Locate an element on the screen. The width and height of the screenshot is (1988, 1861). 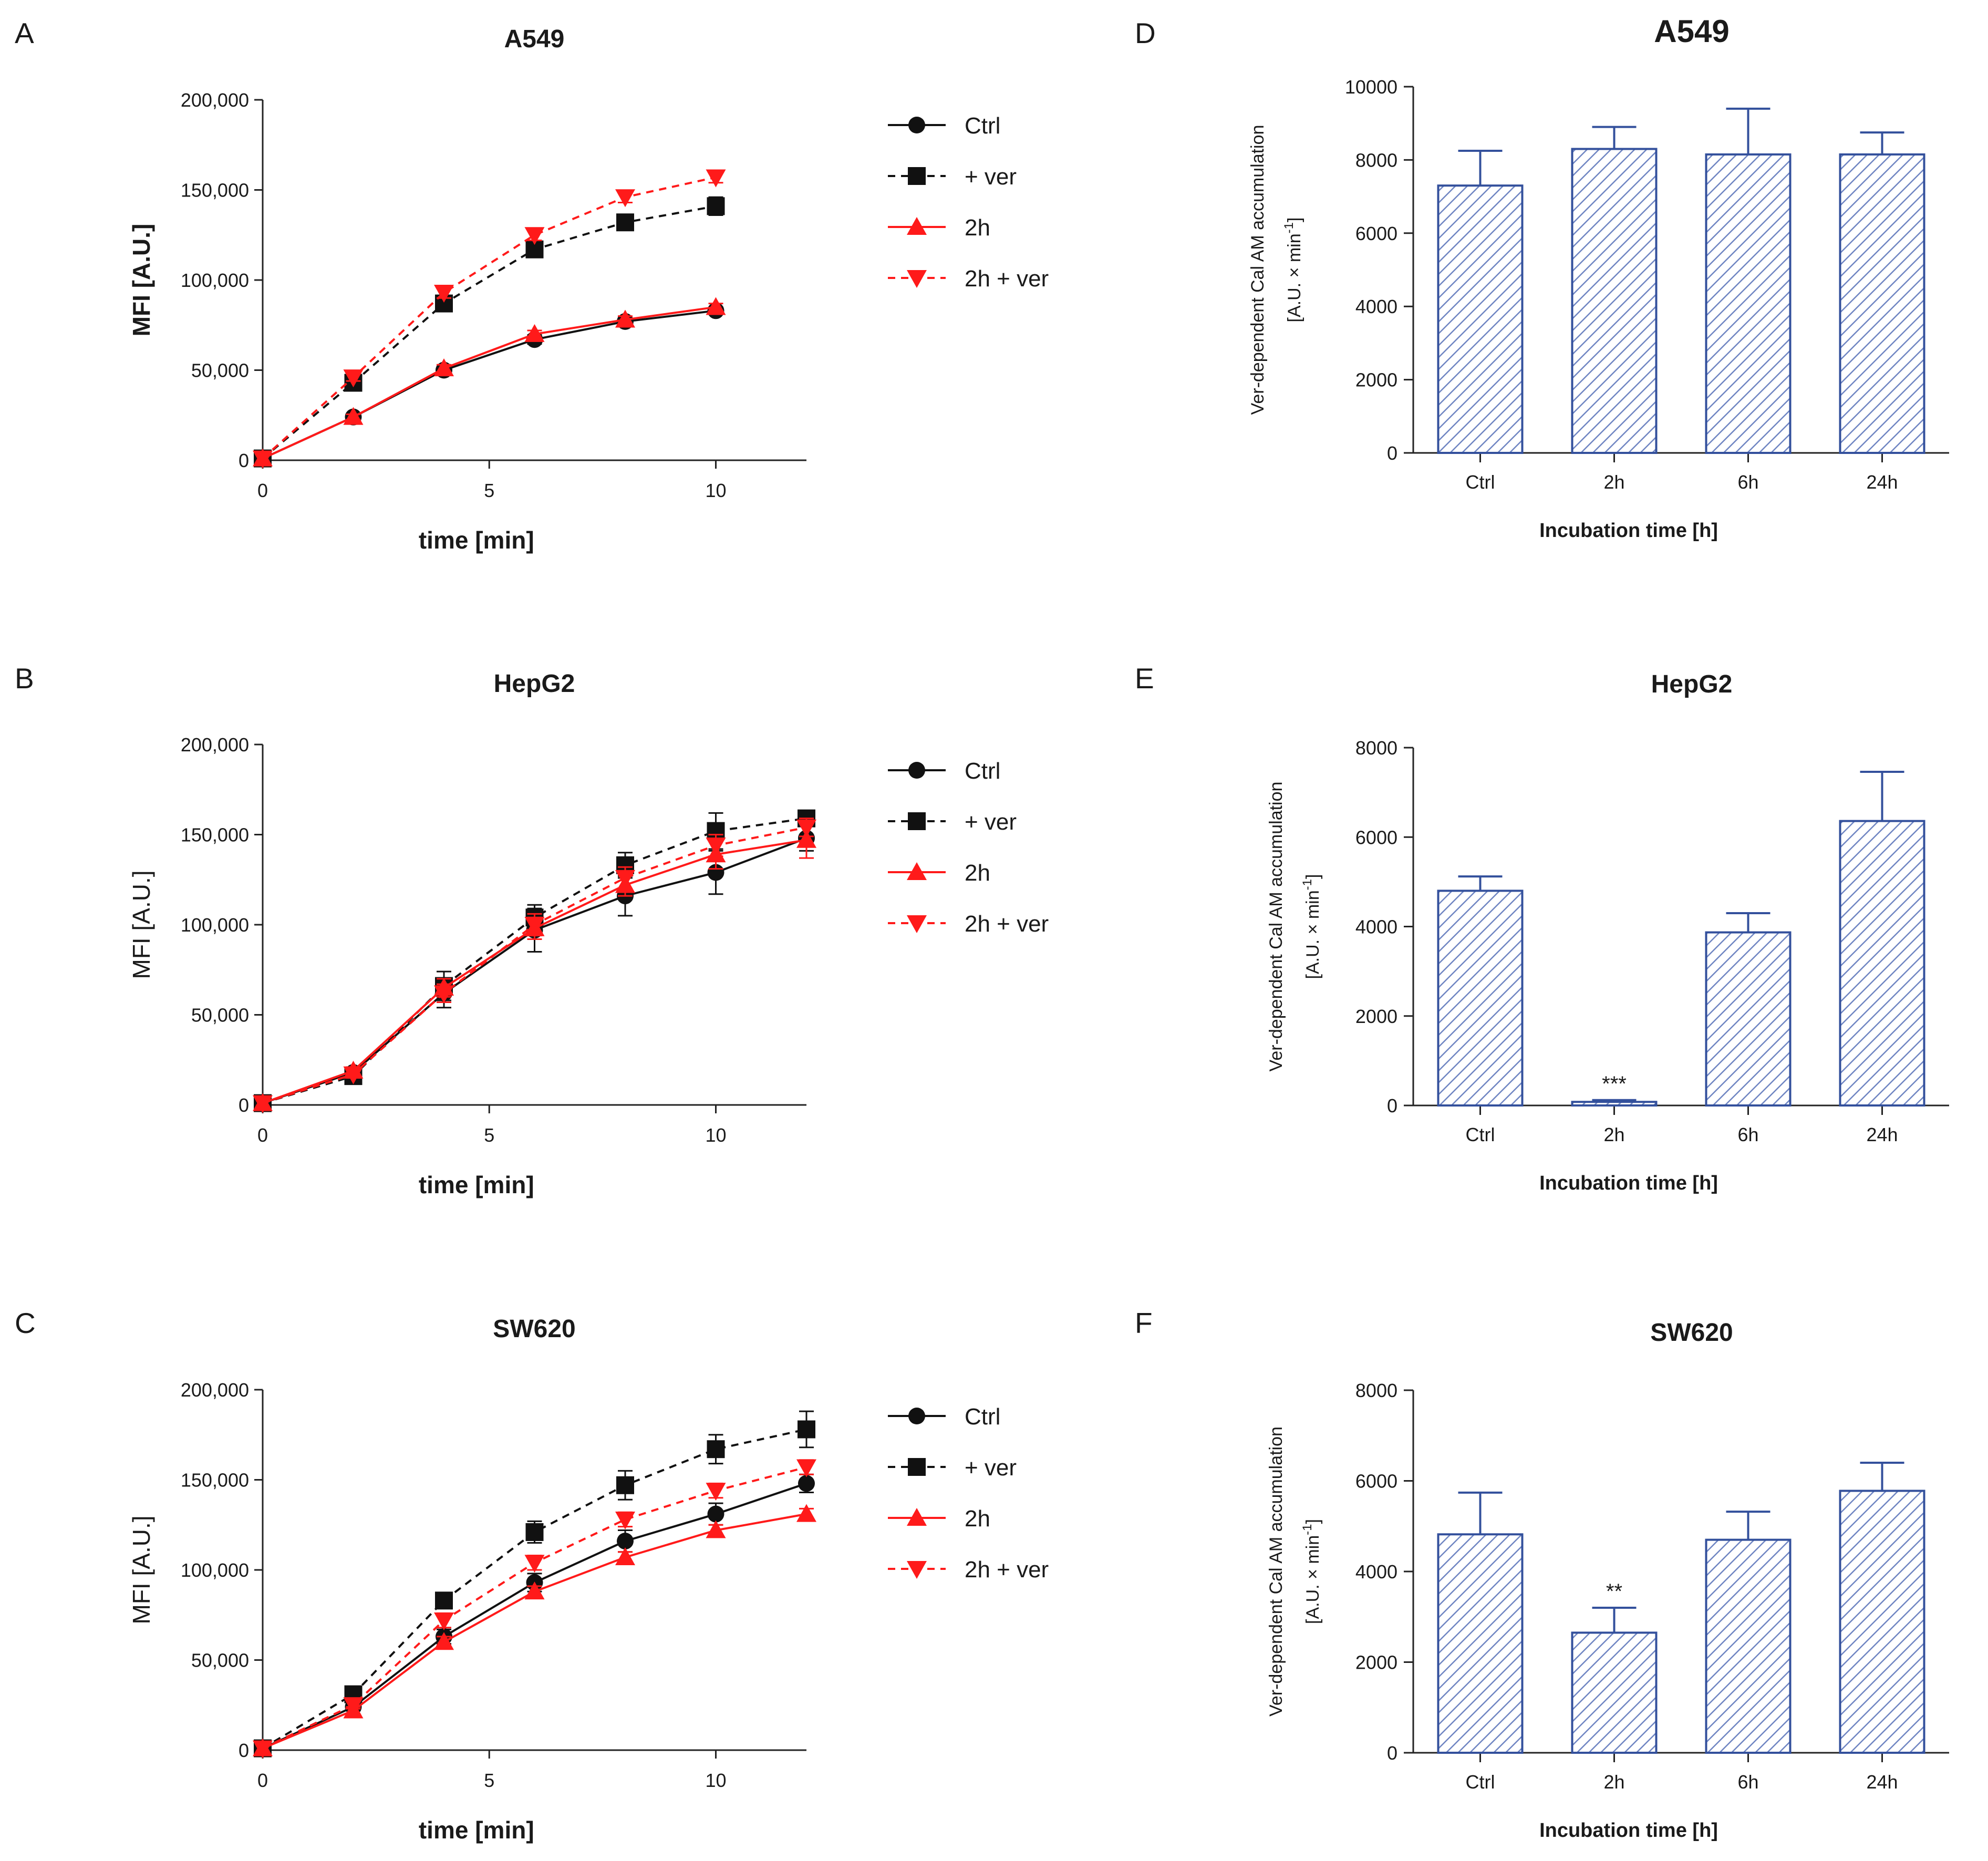
x-axis-title: Incubation time [h] is located at coordinates (1628, 1183).